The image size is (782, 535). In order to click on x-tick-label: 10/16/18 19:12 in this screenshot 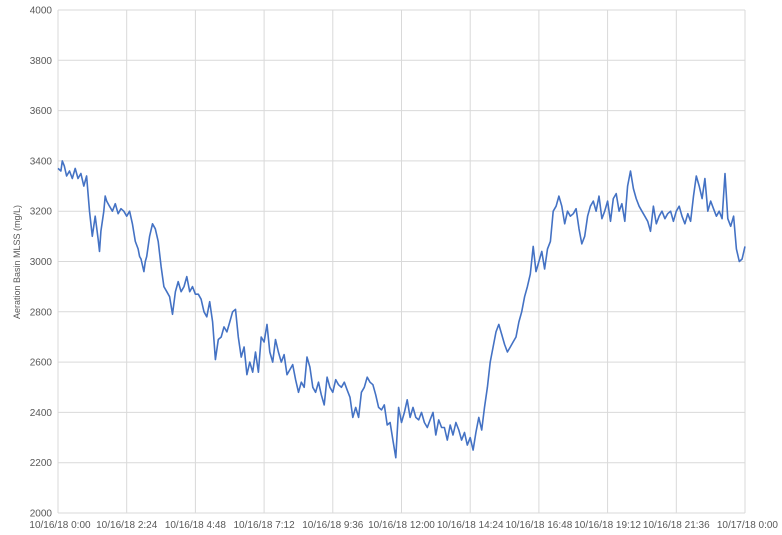, I will do `click(607, 525)`.